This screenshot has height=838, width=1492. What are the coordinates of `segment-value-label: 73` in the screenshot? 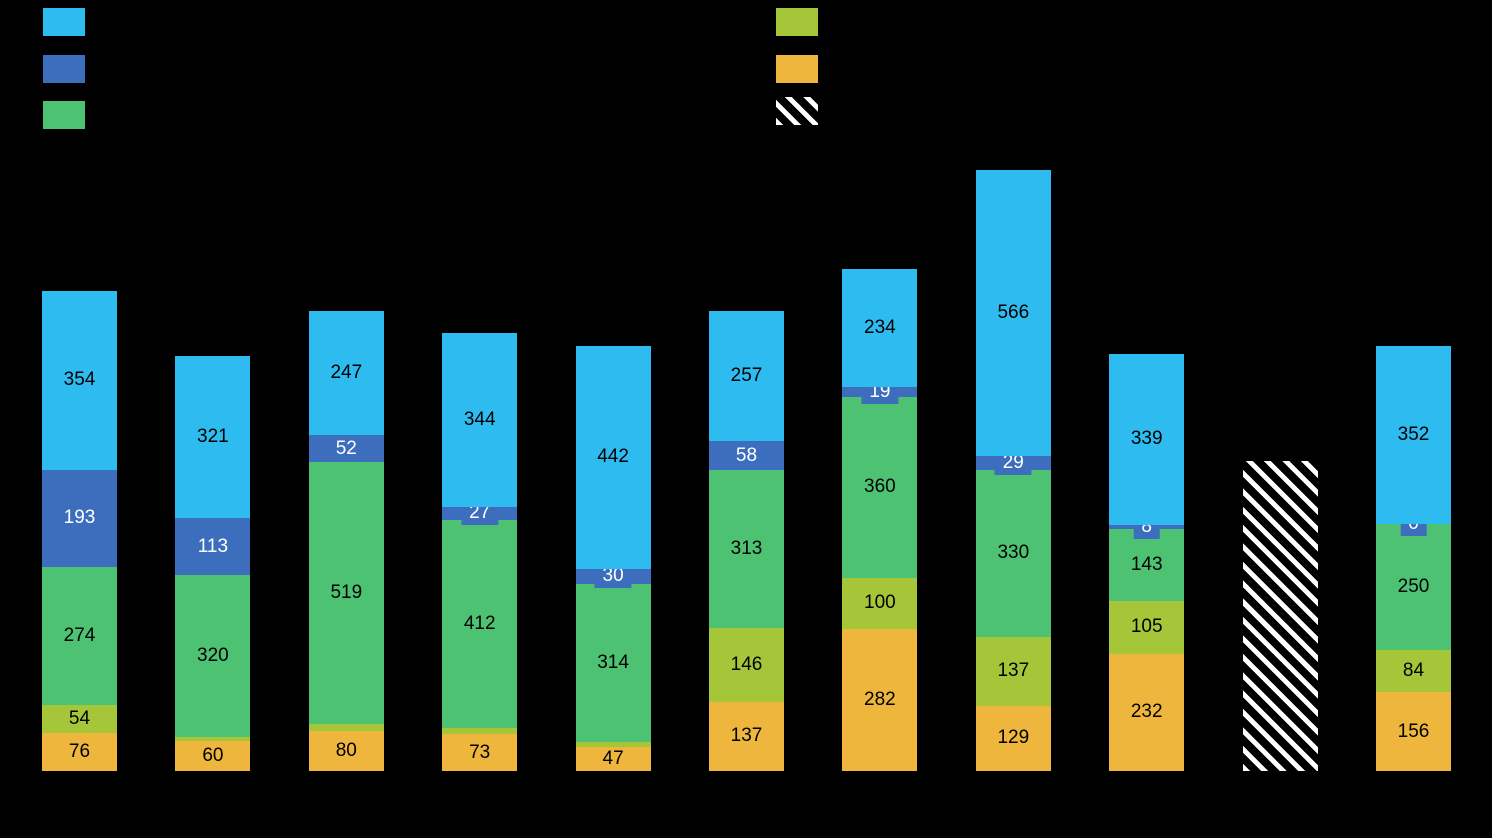 It's located at (480, 752).